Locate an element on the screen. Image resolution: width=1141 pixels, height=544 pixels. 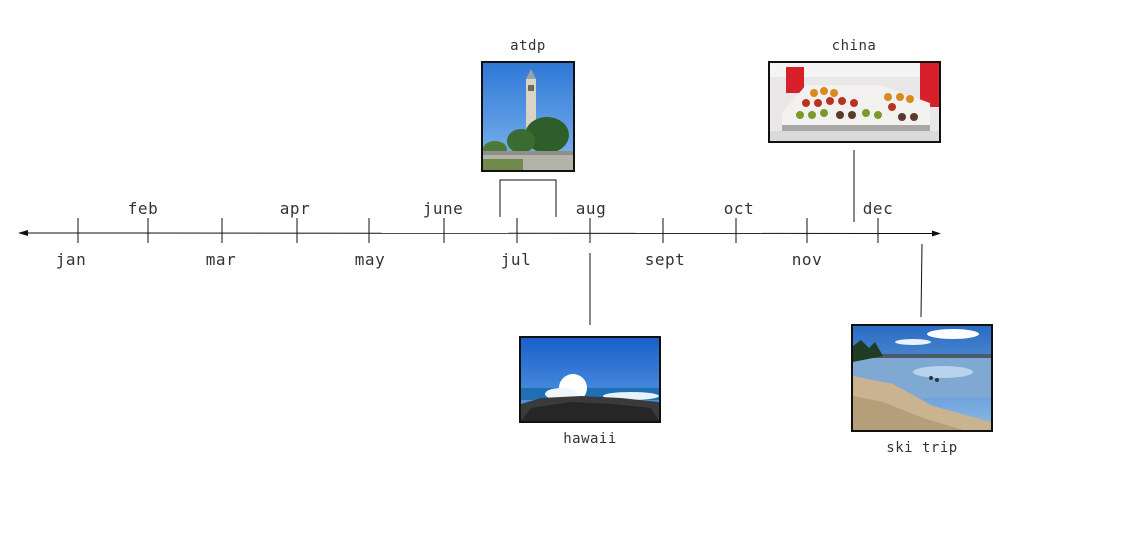
month-label-may: may is located at coordinates (370, 259).